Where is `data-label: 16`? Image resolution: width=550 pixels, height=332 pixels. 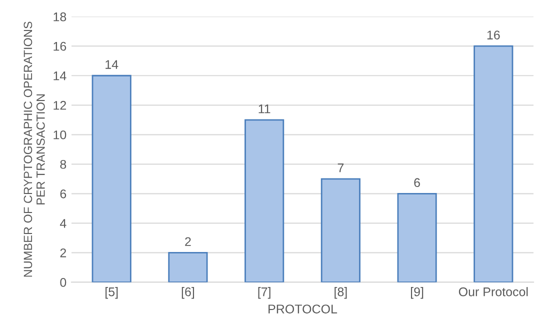 data-label: 16 is located at coordinates (493, 35).